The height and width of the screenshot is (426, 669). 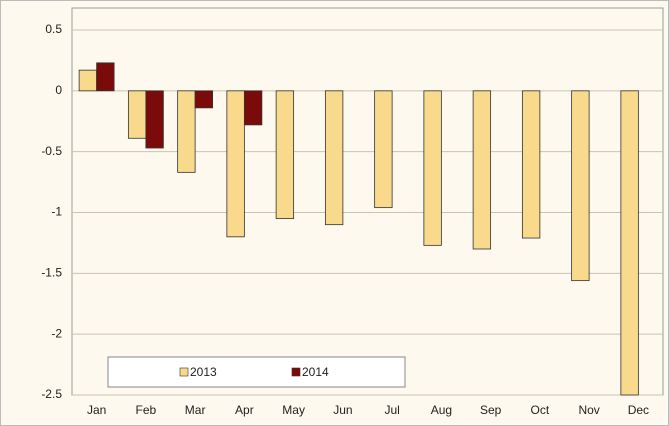 I want to click on x-tick-label: Dec, so click(x=638, y=410).